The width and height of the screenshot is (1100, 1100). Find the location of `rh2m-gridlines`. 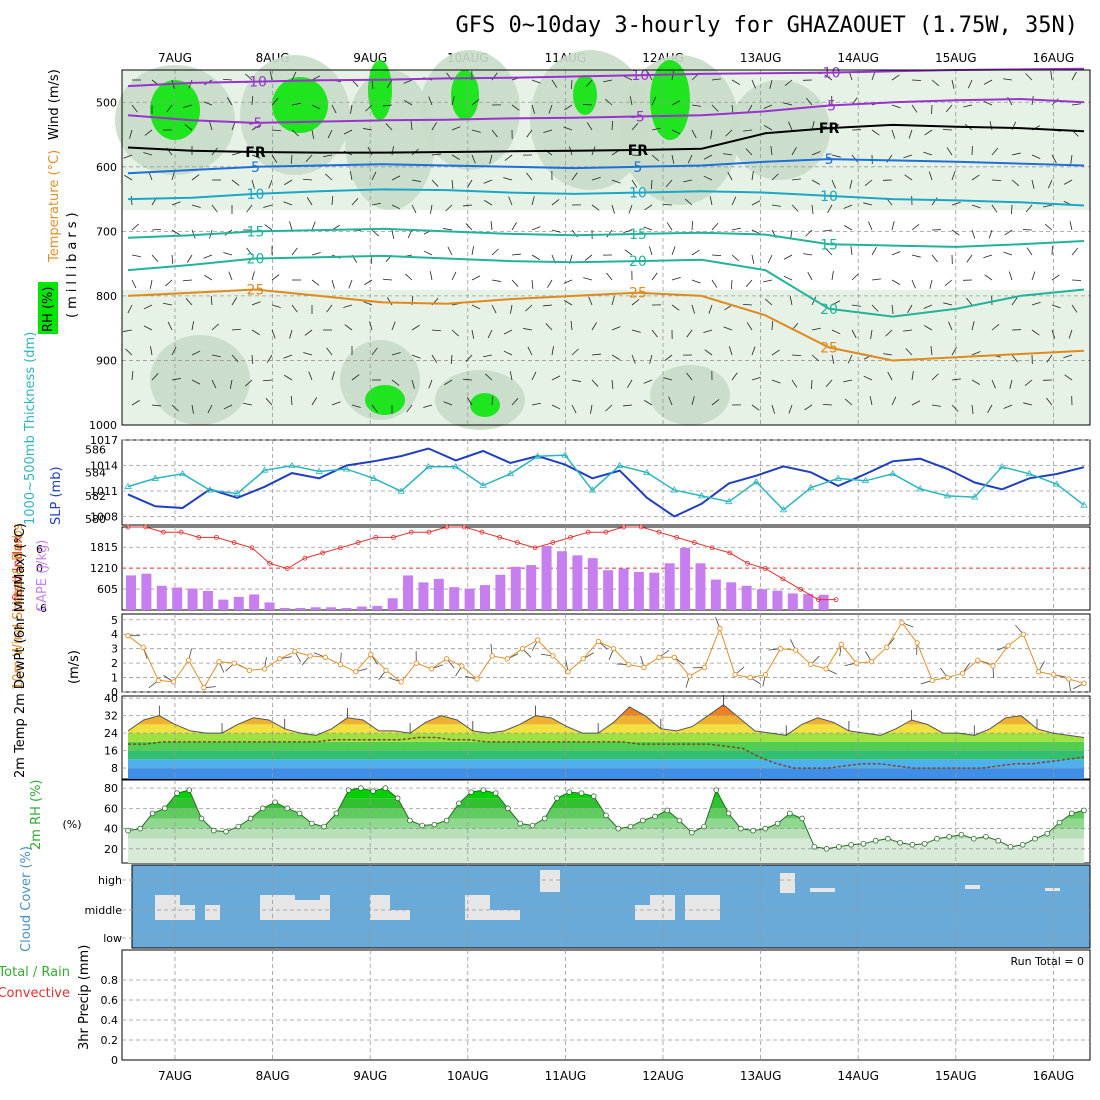

rh2m-gridlines is located at coordinates (606, 821).